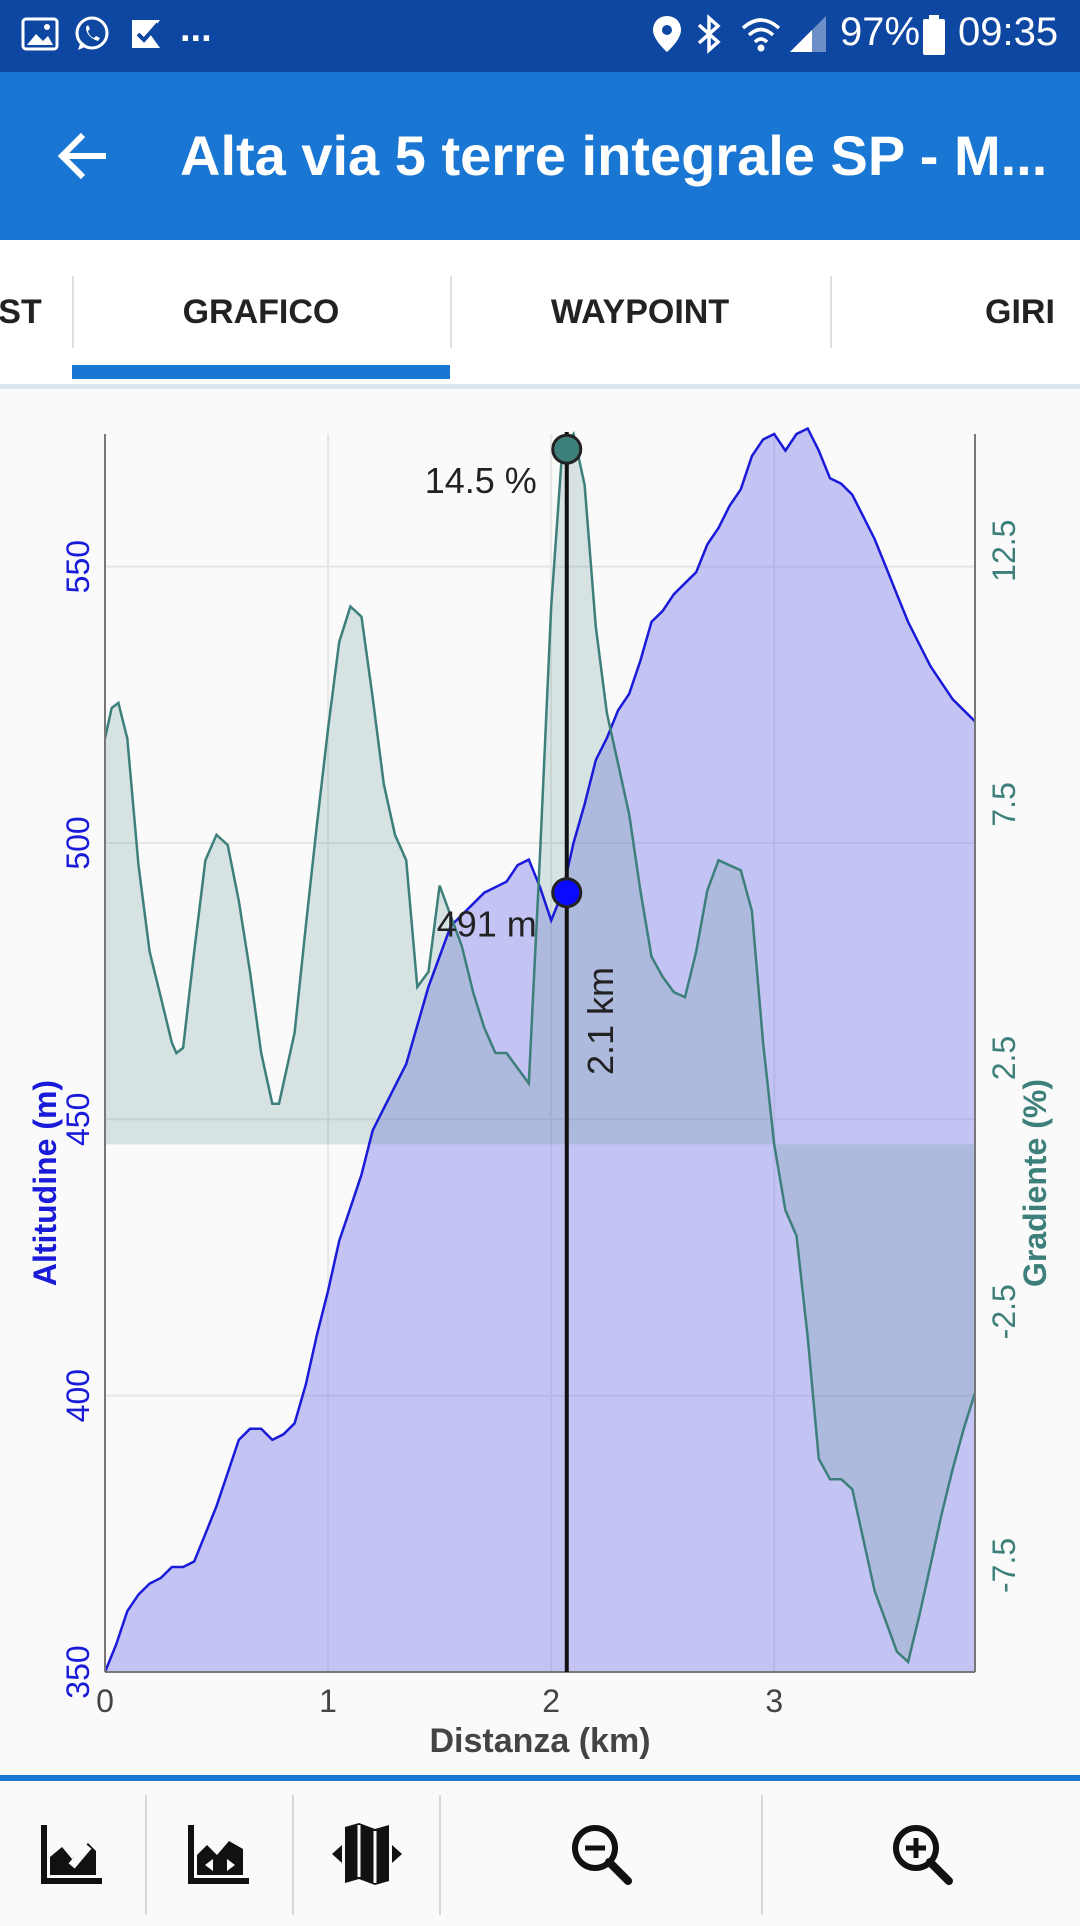 The width and height of the screenshot is (1080, 1926). I want to click on x-tick-label: 0, so click(105, 1701).